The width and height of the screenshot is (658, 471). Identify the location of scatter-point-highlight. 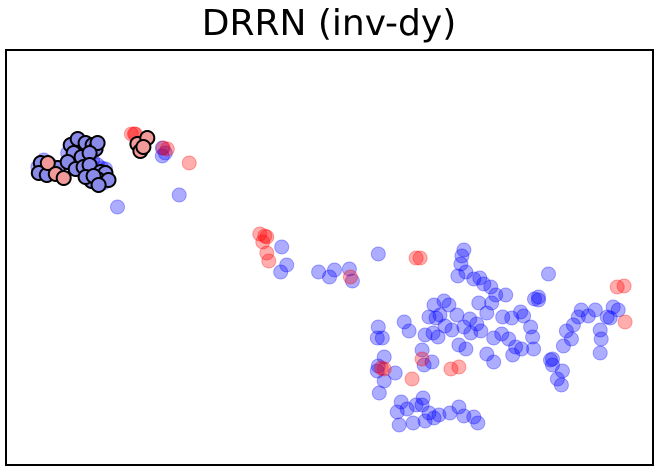
(98, 185).